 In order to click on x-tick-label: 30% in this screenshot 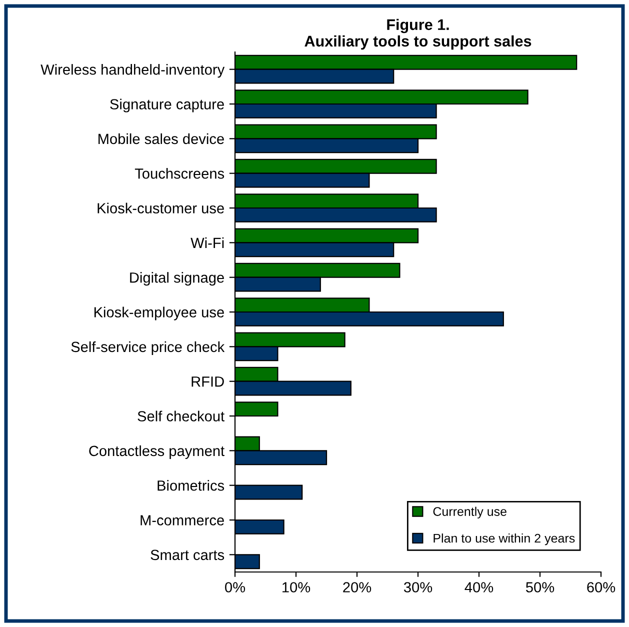, I will do `click(418, 587)`.